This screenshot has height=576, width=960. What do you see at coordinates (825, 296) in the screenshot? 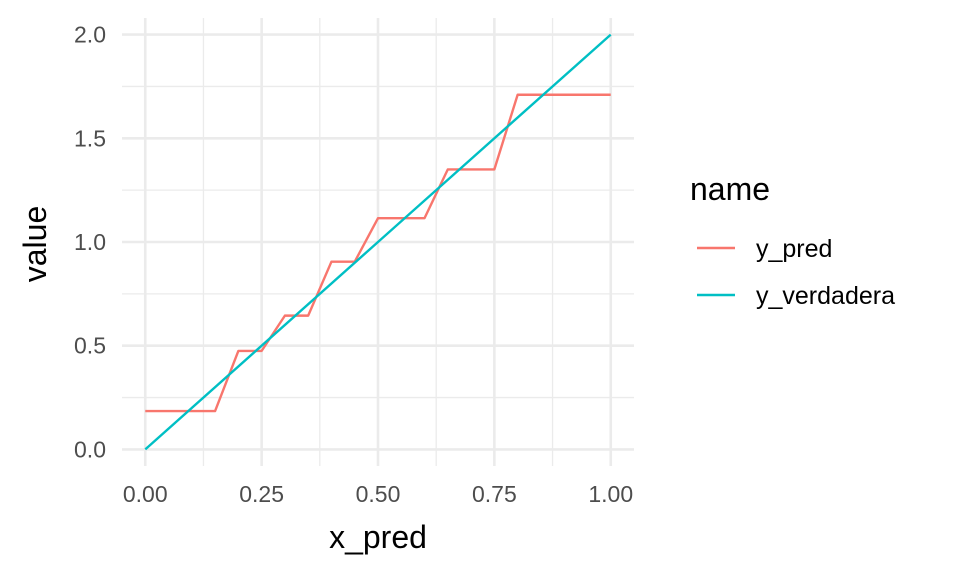
I see `legend-label-y-verdadera: y_verdadera` at bounding box center [825, 296].